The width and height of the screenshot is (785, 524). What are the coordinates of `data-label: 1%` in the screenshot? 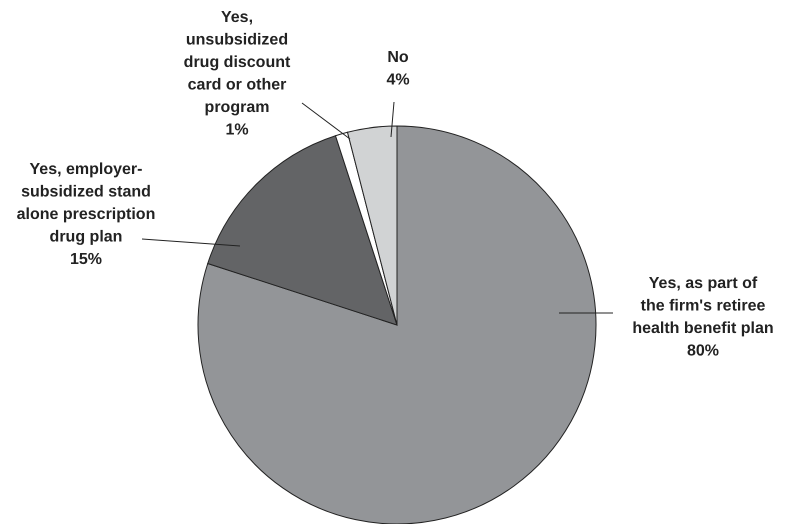 It's located at (237, 130).